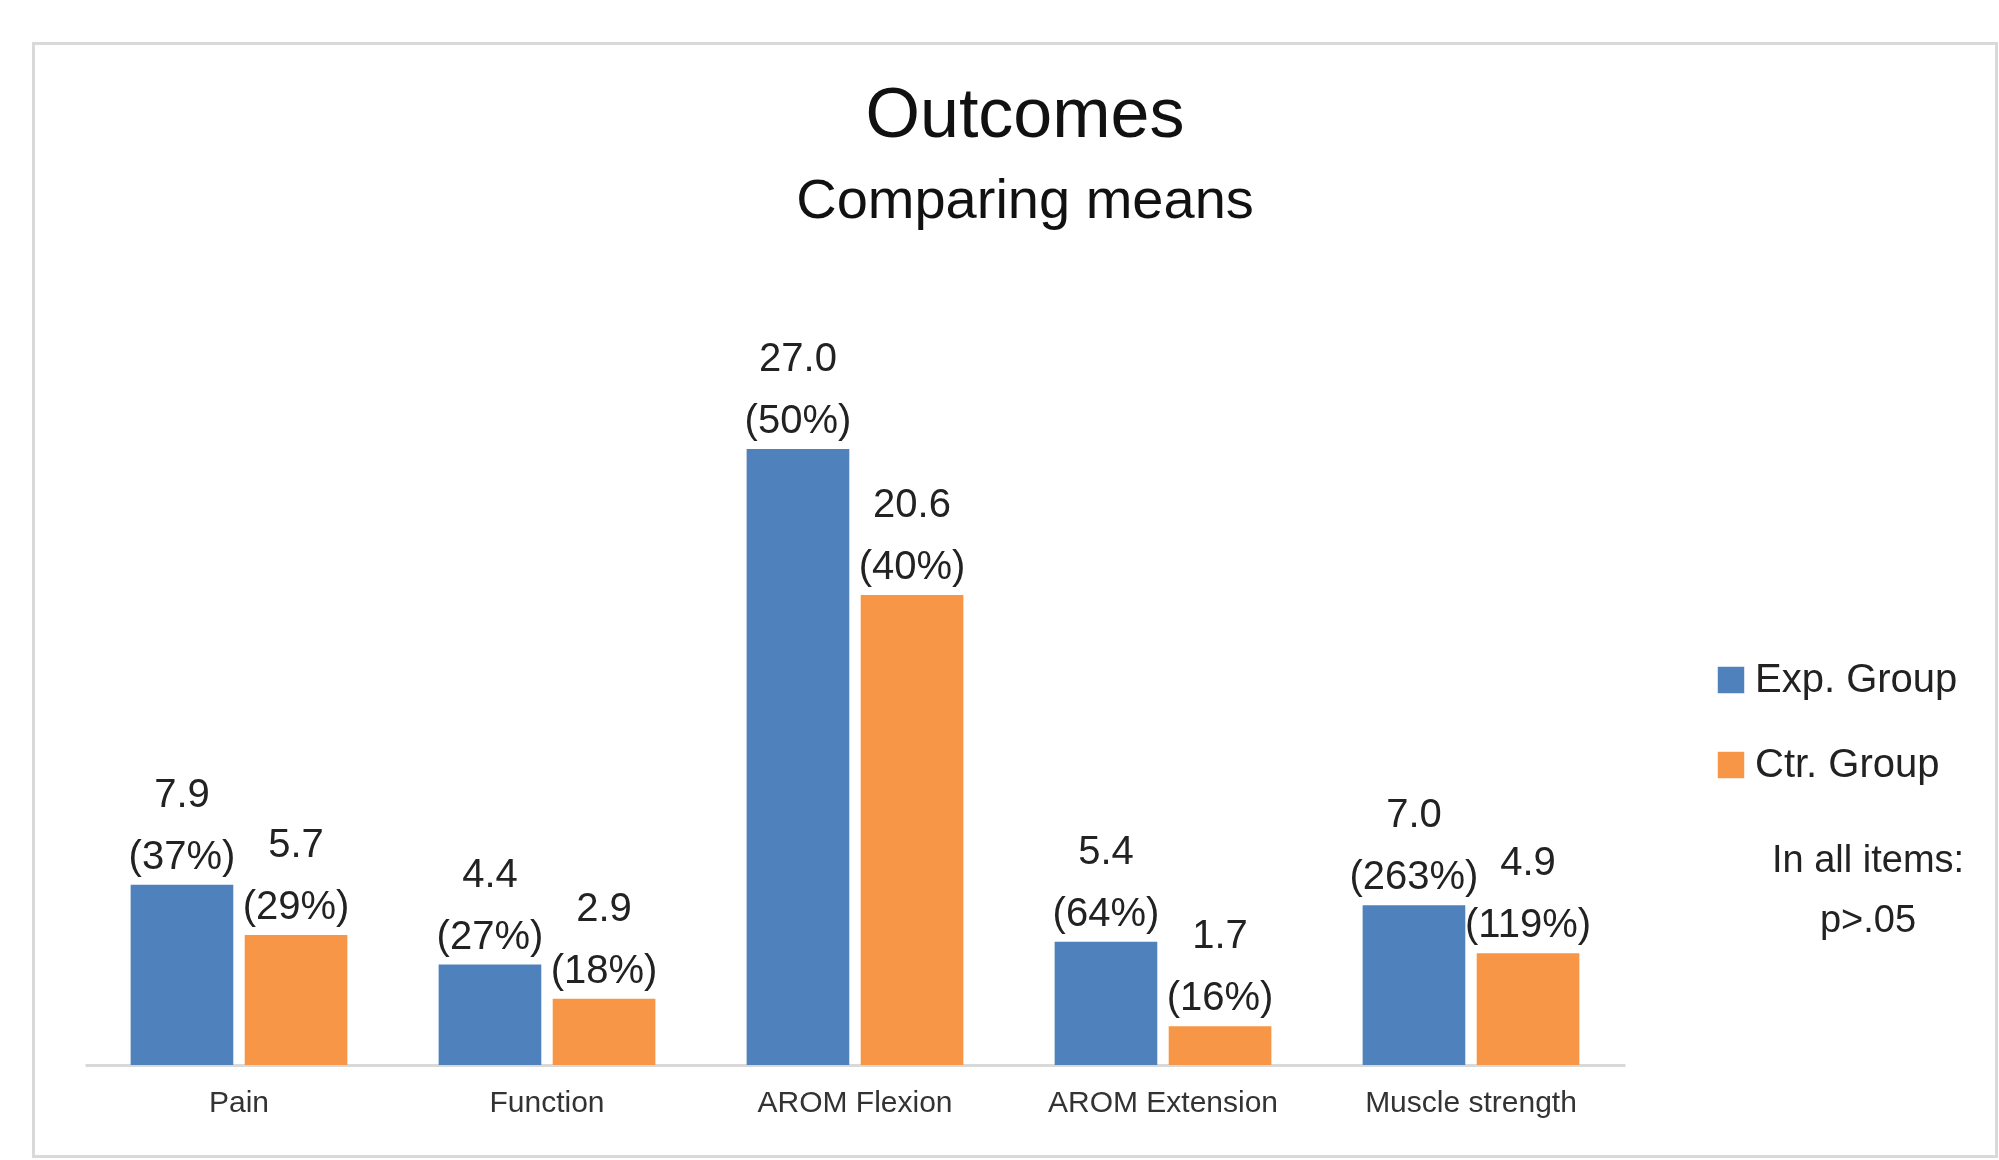  What do you see at coordinates (1847, 763) in the screenshot?
I see `legend-label: Ctr. Group` at bounding box center [1847, 763].